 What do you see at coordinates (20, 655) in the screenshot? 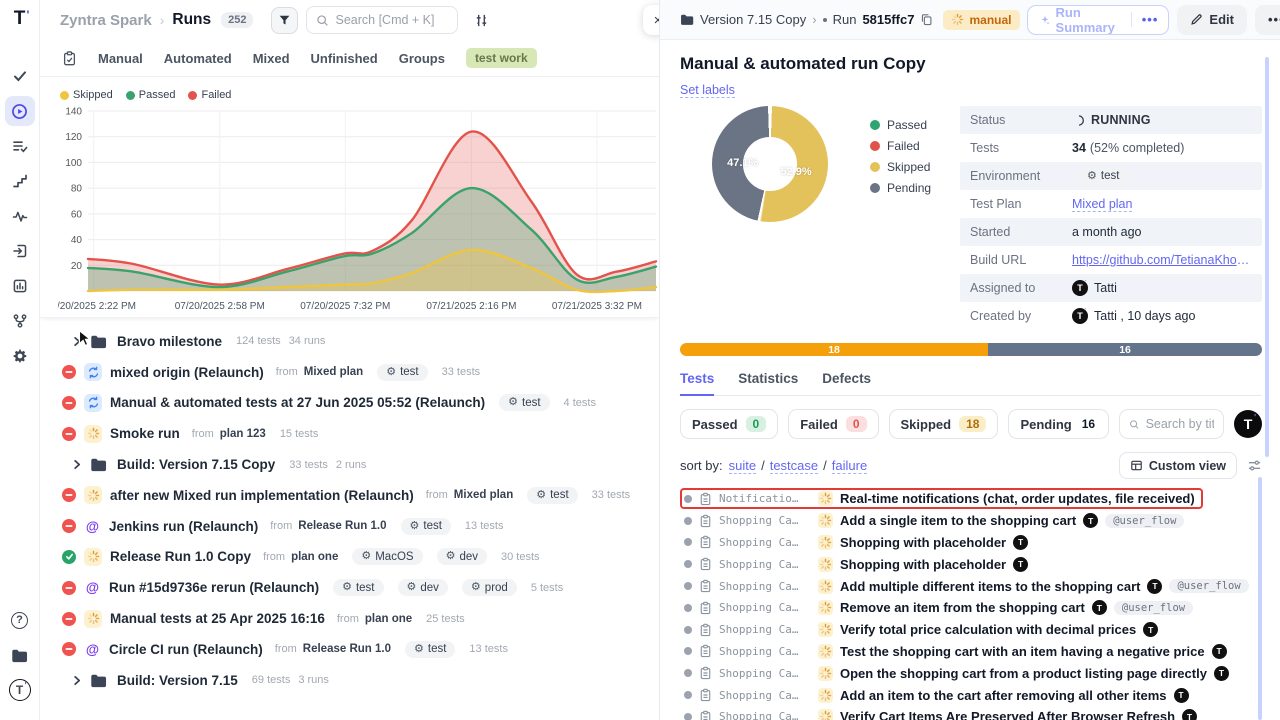
I see `sidebar-item-projects` at bounding box center [20, 655].